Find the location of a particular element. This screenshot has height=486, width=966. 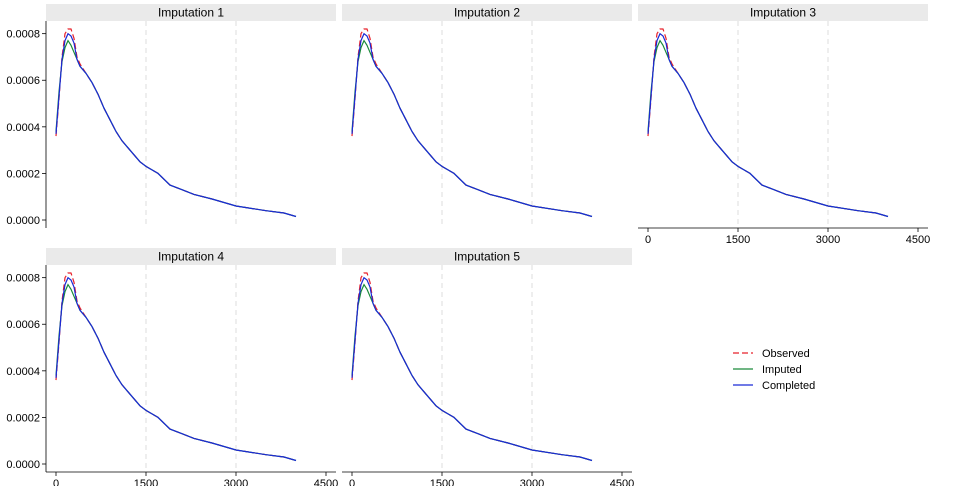

legend-label-imputed: Imputed is located at coordinates (782, 370).